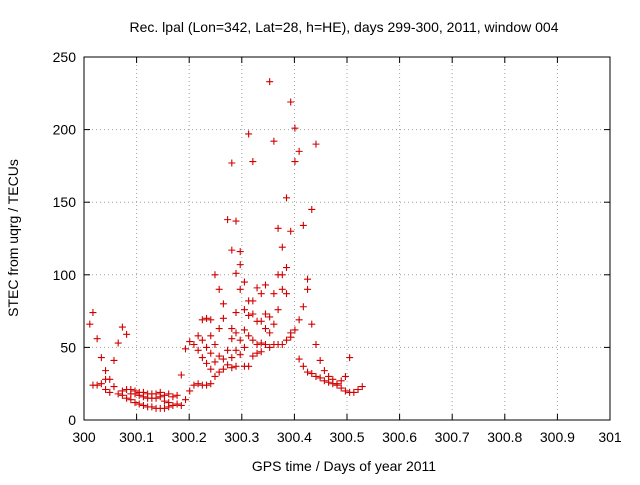  Describe the element at coordinates (344, 466) in the screenshot. I see `x-axis-title: GPS time / Days of year 2011` at that location.